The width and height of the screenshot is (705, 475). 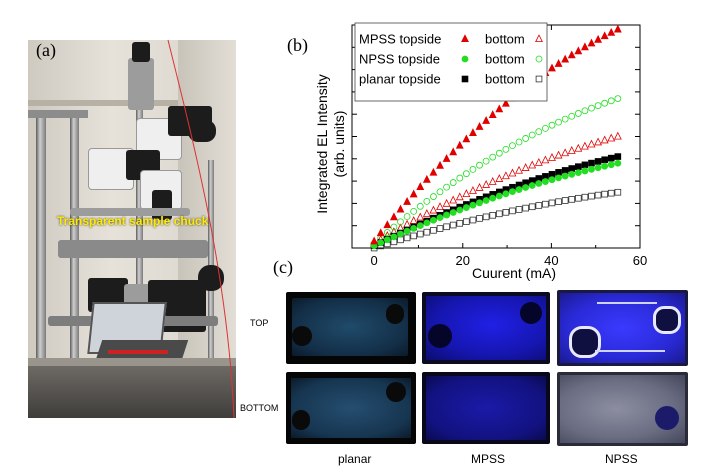 I want to click on planar-top-emission-image, so click(x=351, y=328).